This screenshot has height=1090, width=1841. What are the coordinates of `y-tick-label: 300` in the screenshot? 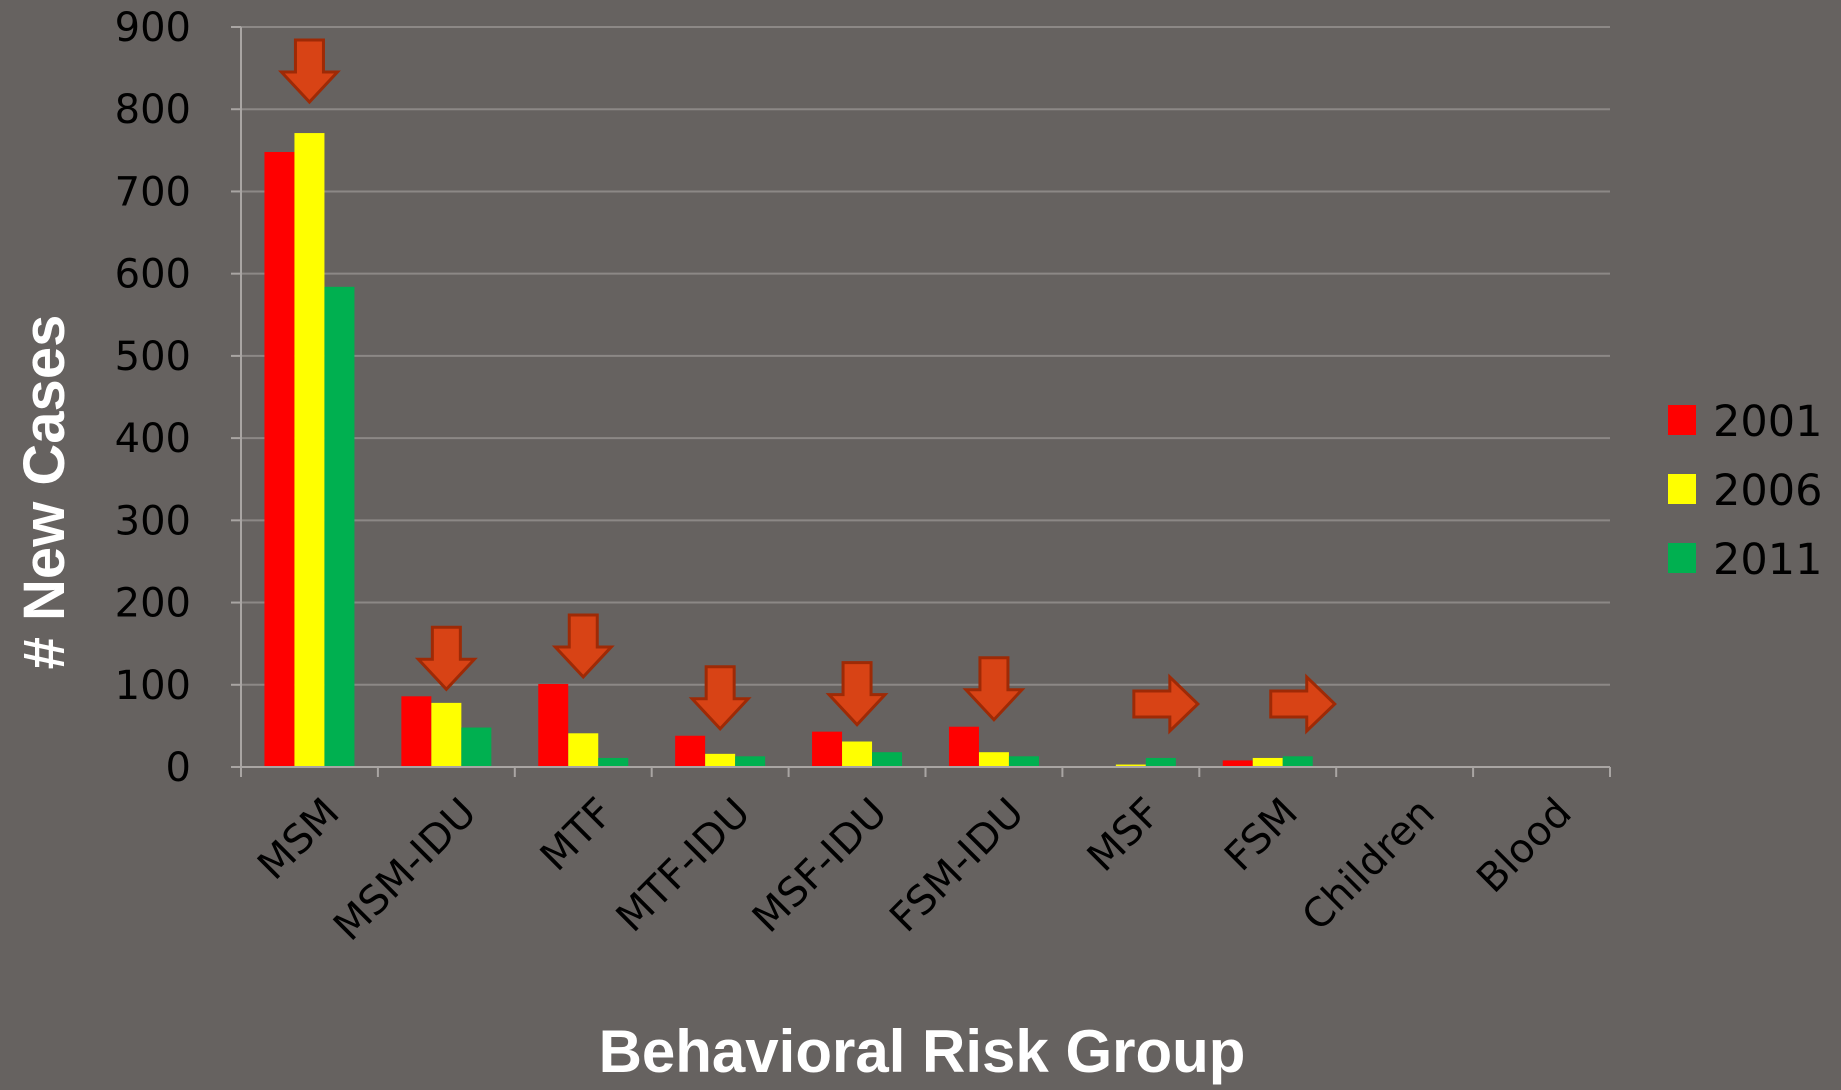 It's located at (153, 521).